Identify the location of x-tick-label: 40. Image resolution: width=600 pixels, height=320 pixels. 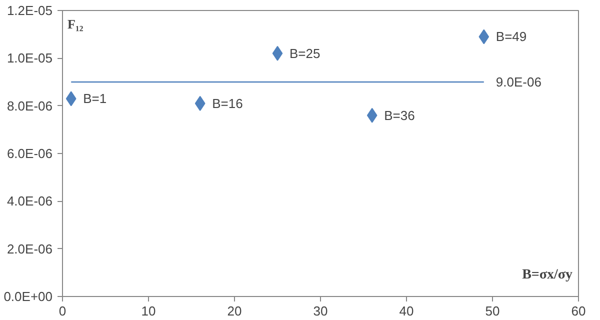
(406, 311).